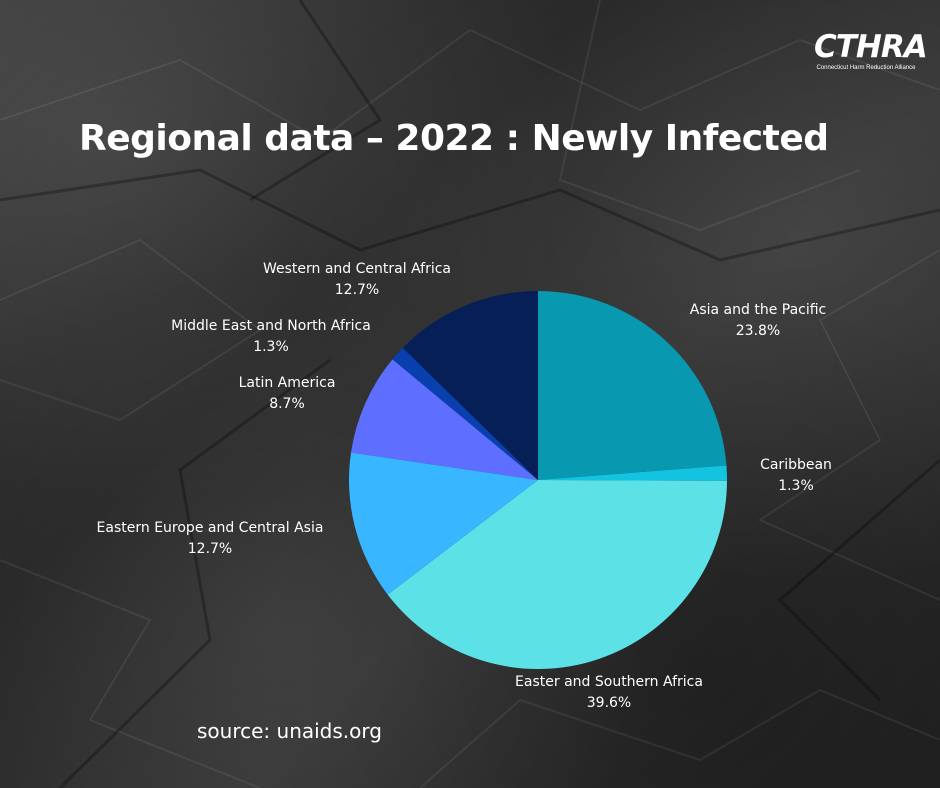 This screenshot has height=788, width=940. Describe the element at coordinates (866, 68) in the screenshot. I see `logo-tagline: Connecticut Harm Reduction Alliance` at that location.